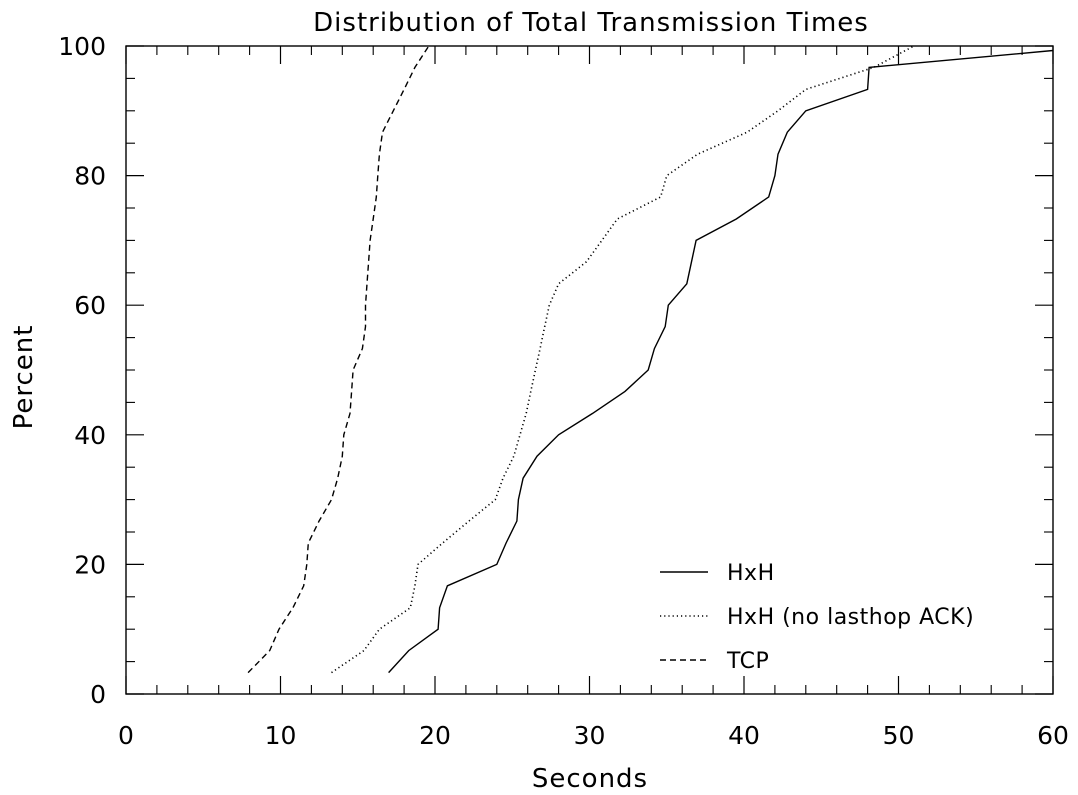 The height and width of the screenshot is (795, 1078). I want to click on x-tick-label: 60, so click(1053, 735).